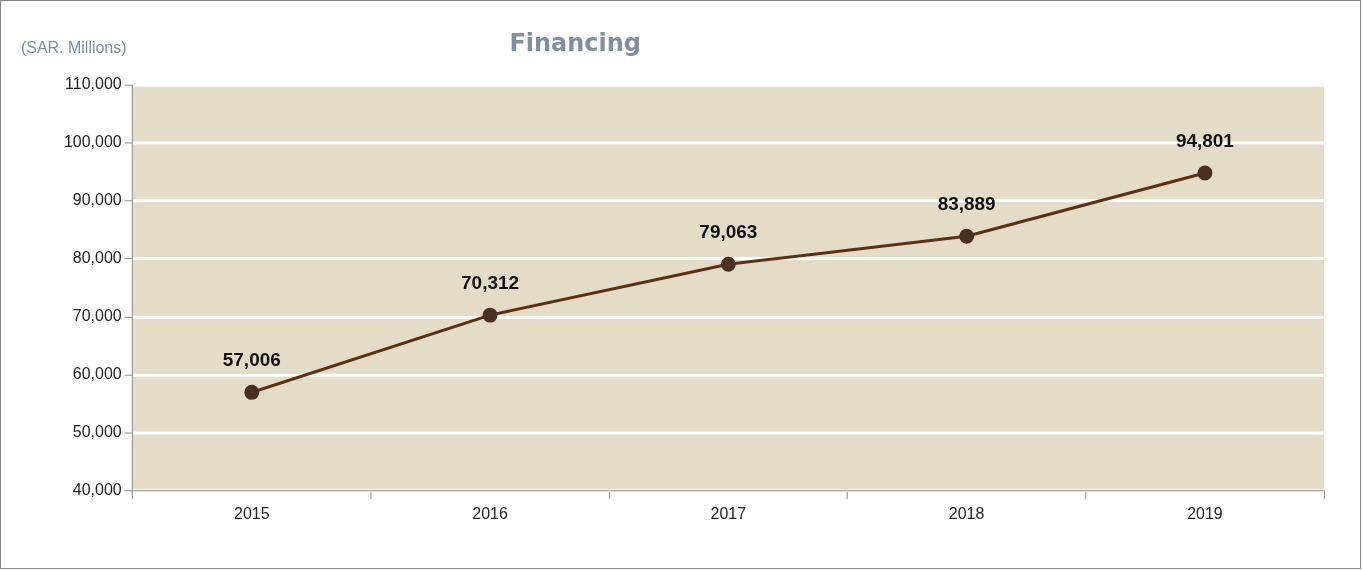  Describe the element at coordinates (97, 316) in the screenshot. I see `y-tick-label: 70,000` at that location.